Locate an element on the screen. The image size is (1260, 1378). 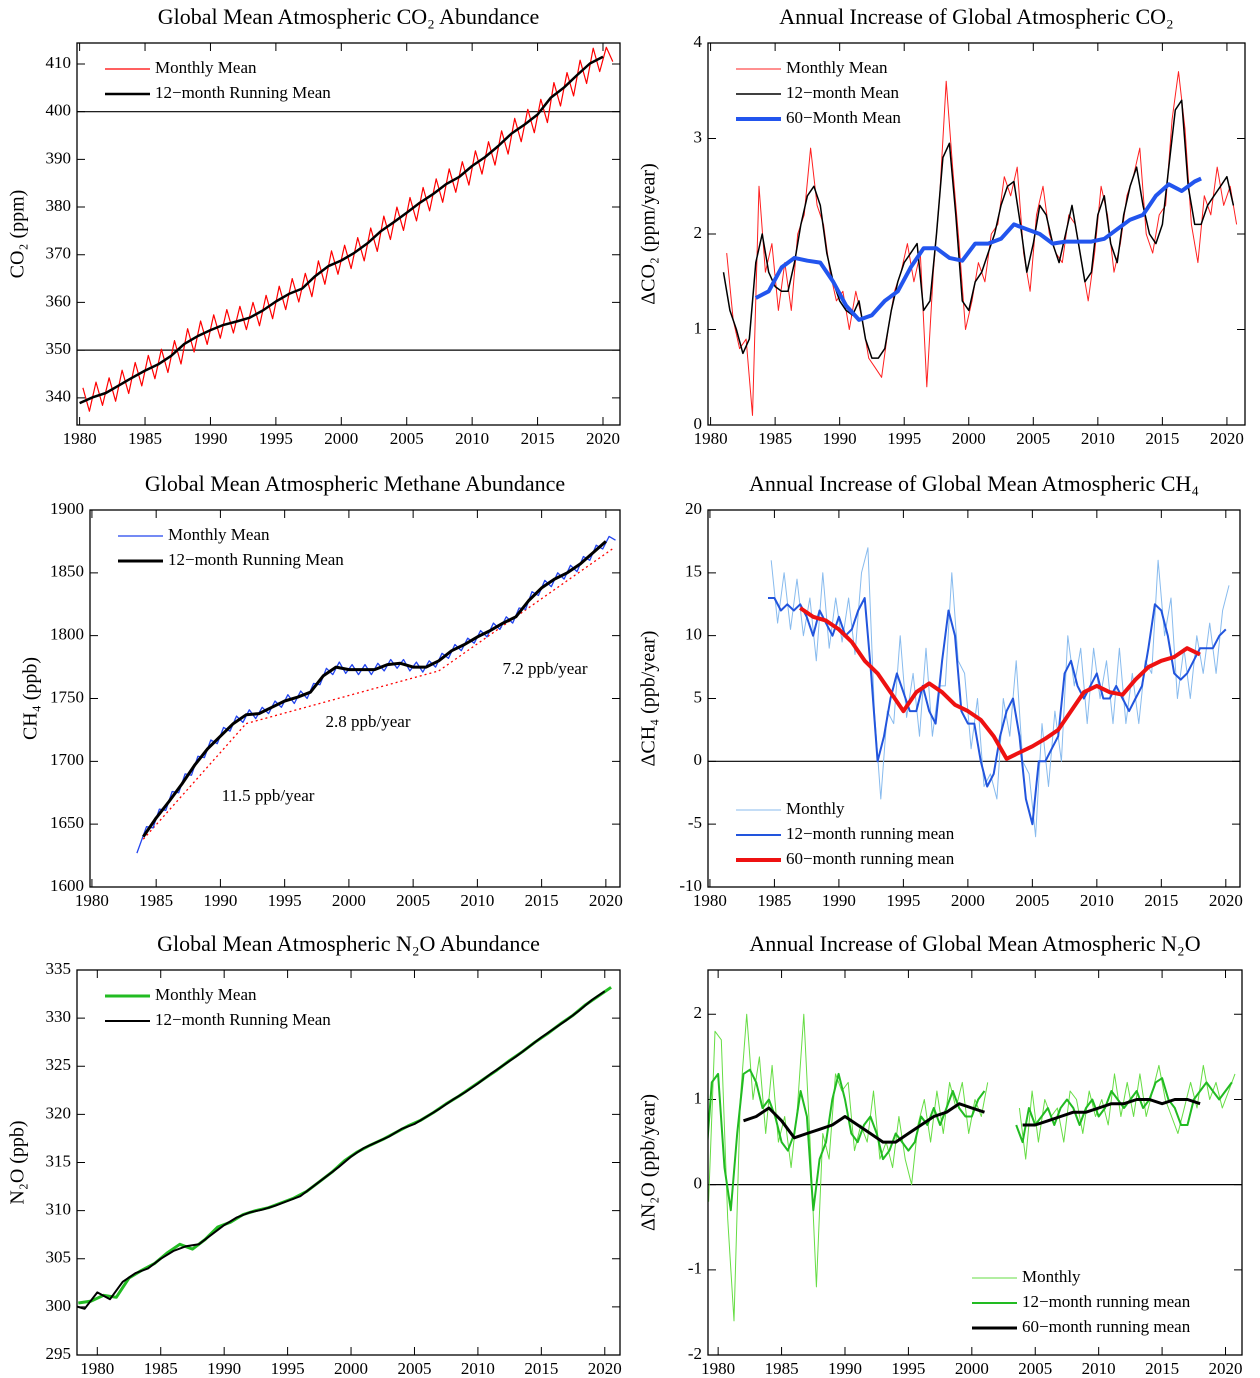
chart-title: Global Mean Atmospheric CO₂ Abundance is located at coordinates (349, 16).